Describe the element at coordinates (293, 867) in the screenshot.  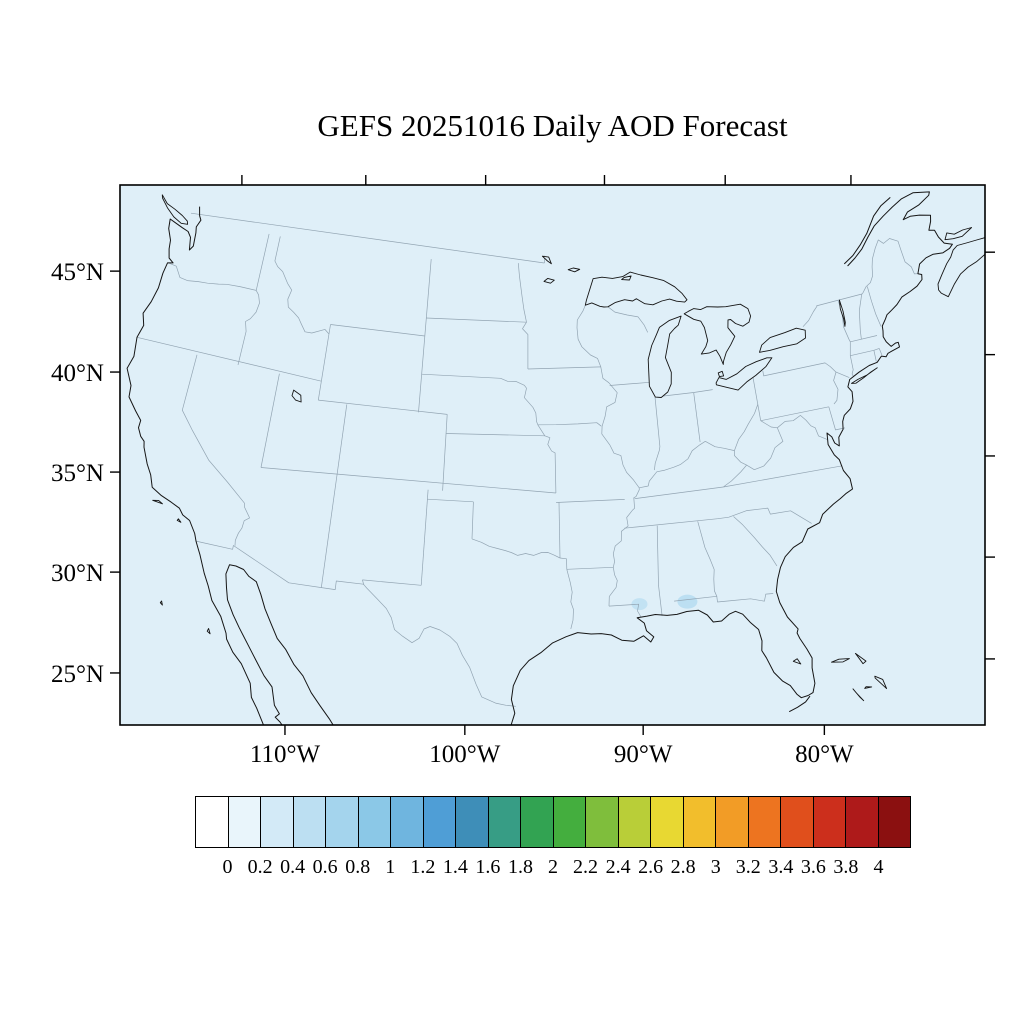
I see `colorbar-tick-label-0.4: 0.4` at that location.